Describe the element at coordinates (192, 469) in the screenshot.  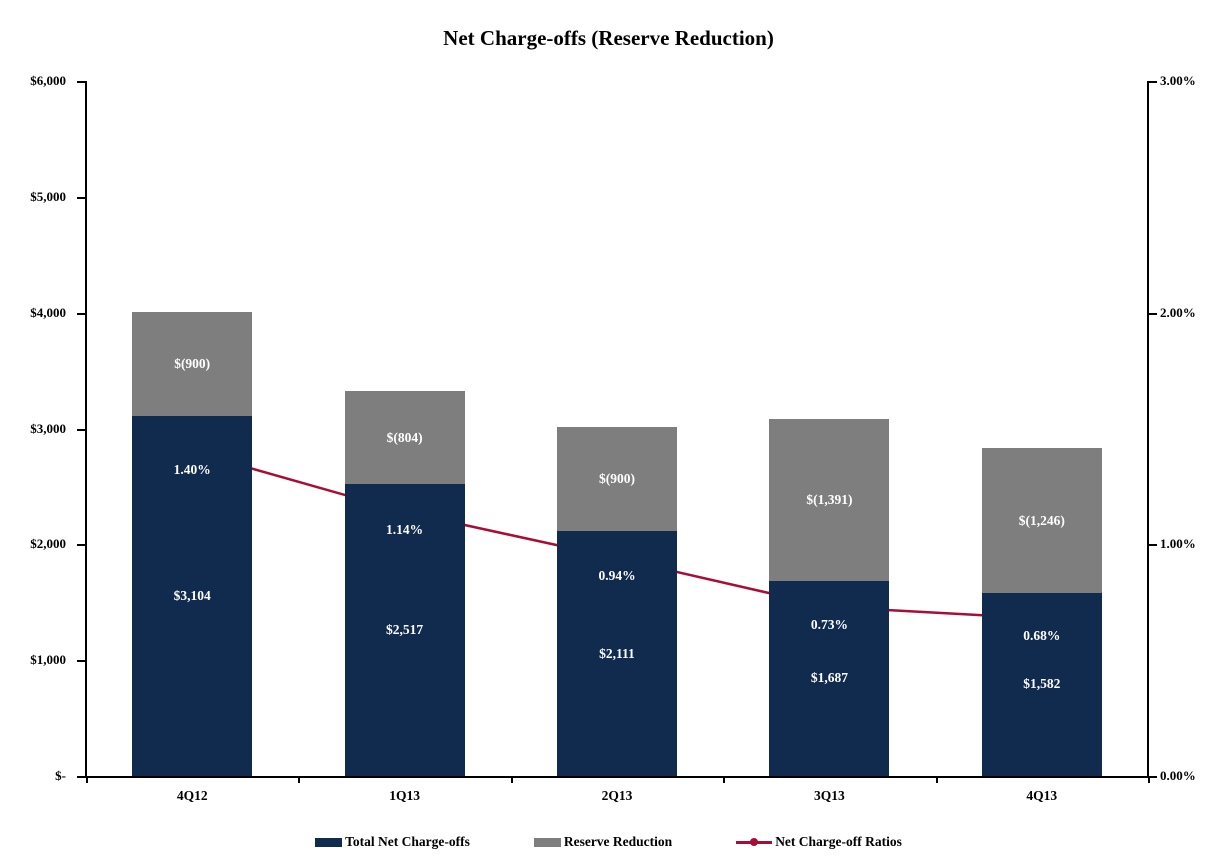
I see `ratio-value-label-4Q12: 1.40%` at that location.